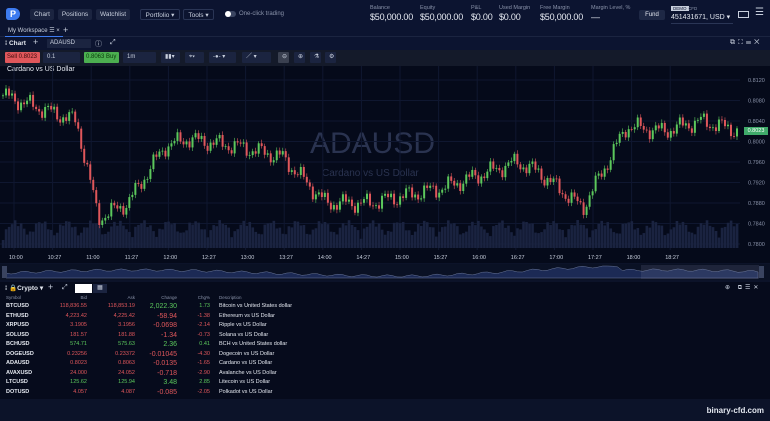  Describe the element at coordinates (61, 57) in the screenshot. I see `quantity-select: 0.1` at that location.